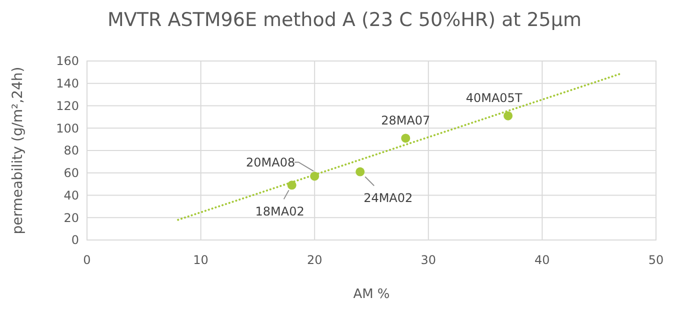 Image resolution: width=689 pixels, height=333 pixels. What do you see at coordinates (656, 260) in the screenshot?
I see `x-tick-label: 50` at bounding box center [656, 260].